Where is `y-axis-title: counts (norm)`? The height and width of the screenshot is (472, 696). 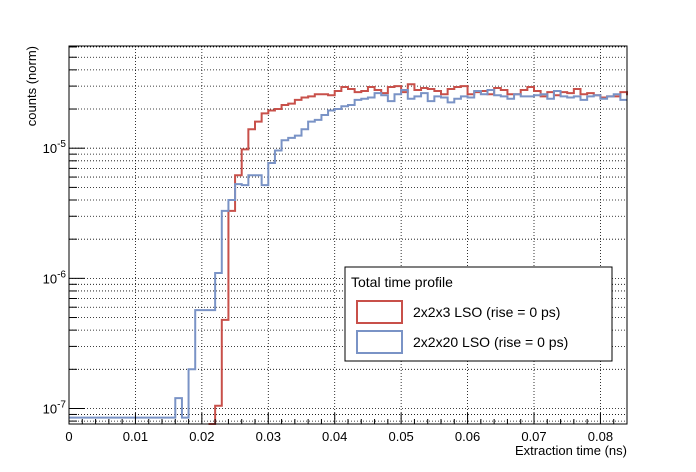 y-axis-title: counts (norm) is located at coordinates (31, 86).